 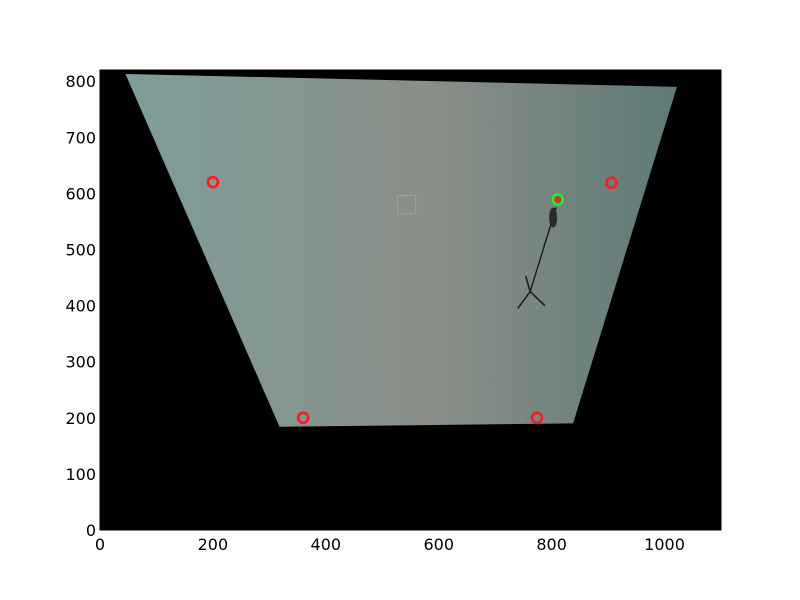 What do you see at coordinates (326, 544) in the screenshot?
I see `x-tick-label: 400` at bounding box center [326, 544].